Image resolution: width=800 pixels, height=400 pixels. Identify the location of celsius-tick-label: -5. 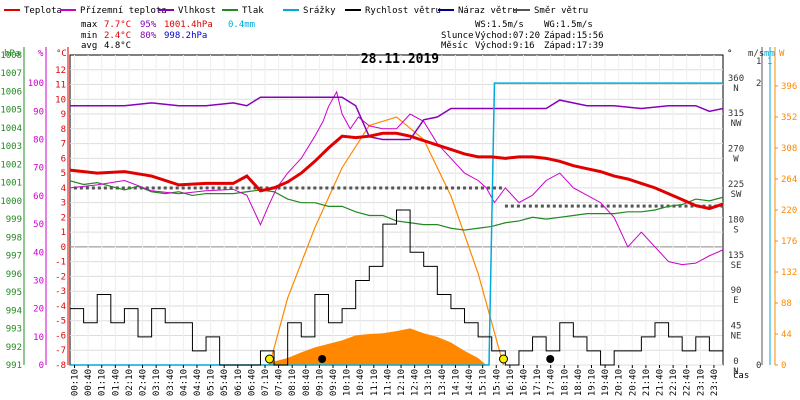
(60, 322).